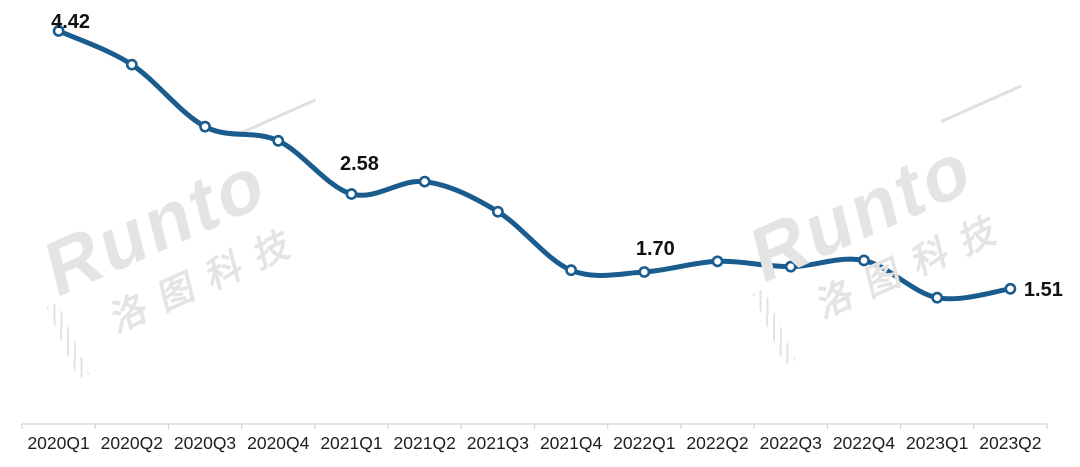 Image resolution: width=1080 pixels, height=467 pixels. Describe the element at coordinates (717, 443) in the screenshot. I see `x-axis-label: 2022Q2` at that location.